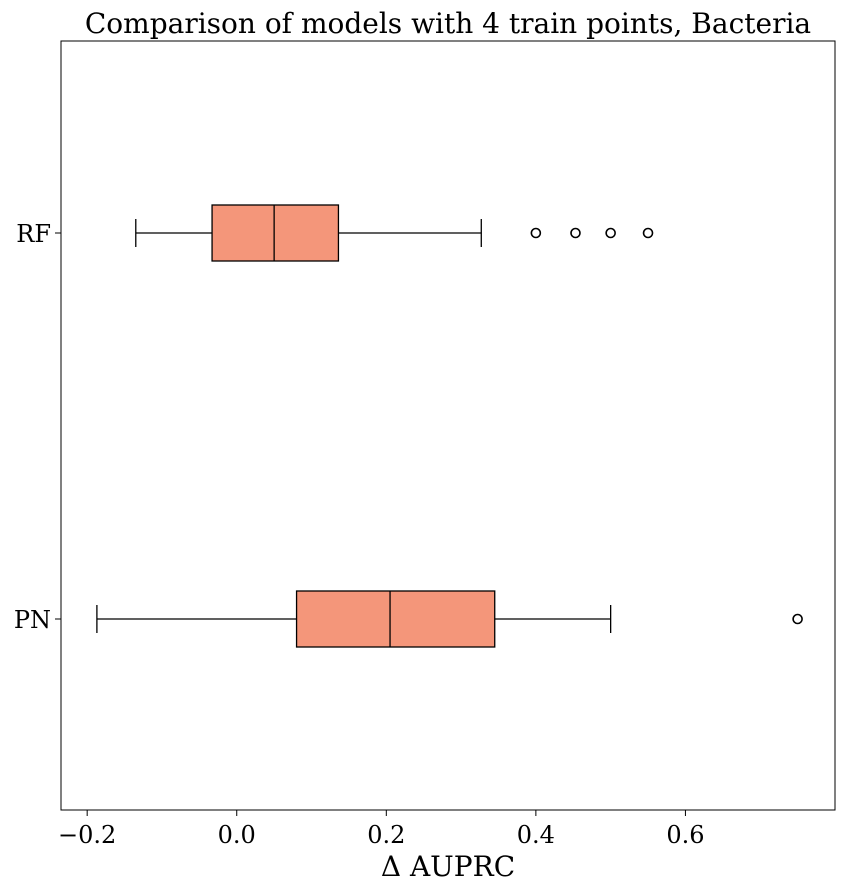 The width and height of the screenshot is (844, 893). What do you see at coordinates (386, 835) in the screenshot?
I see `x-tick-label: 0.2` at bounding box center [386, 835].